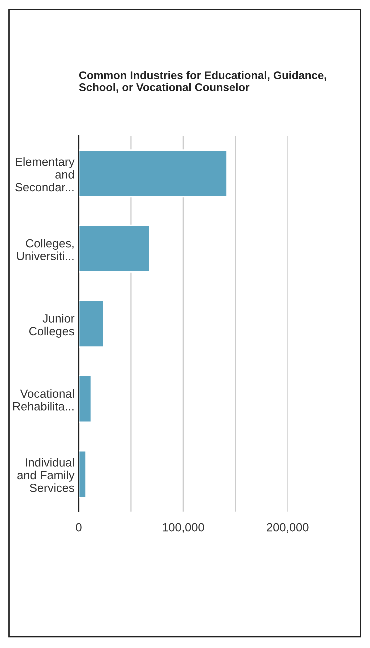  Describe the element at coordinates (46, 475) in the screenshot. I see `y-tick-label: Individual and Family Services` at that location.